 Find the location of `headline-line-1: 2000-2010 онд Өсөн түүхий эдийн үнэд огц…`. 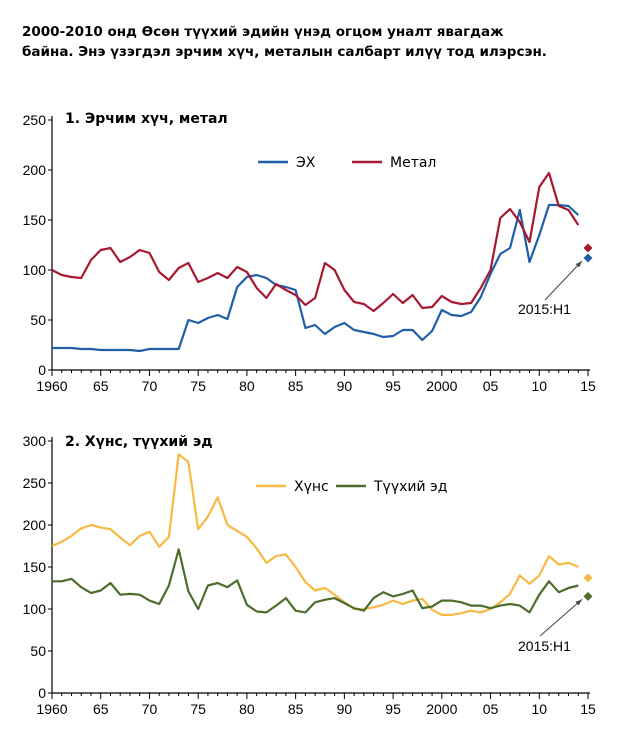

headline-line-1: 2000-2010 онд Өсөн түүхий эдийн үнэд огц… is located at coordinates (263, 32).